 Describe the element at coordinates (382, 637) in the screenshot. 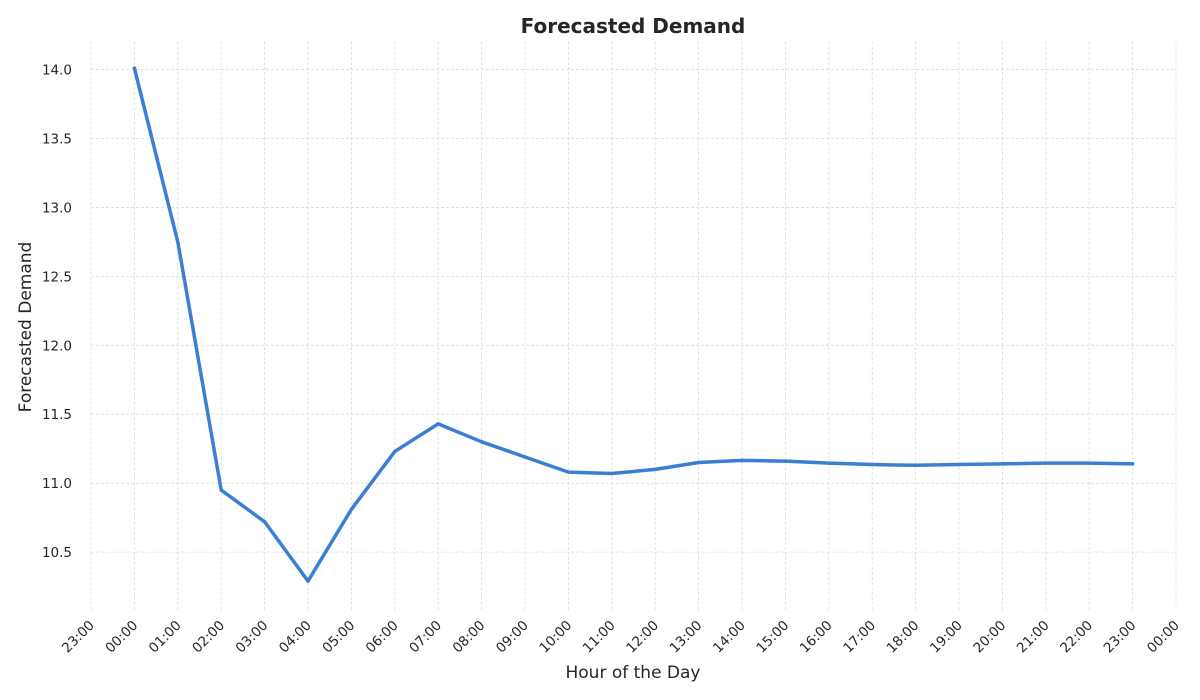

I see `x-tick-label: 06:00` at that location.